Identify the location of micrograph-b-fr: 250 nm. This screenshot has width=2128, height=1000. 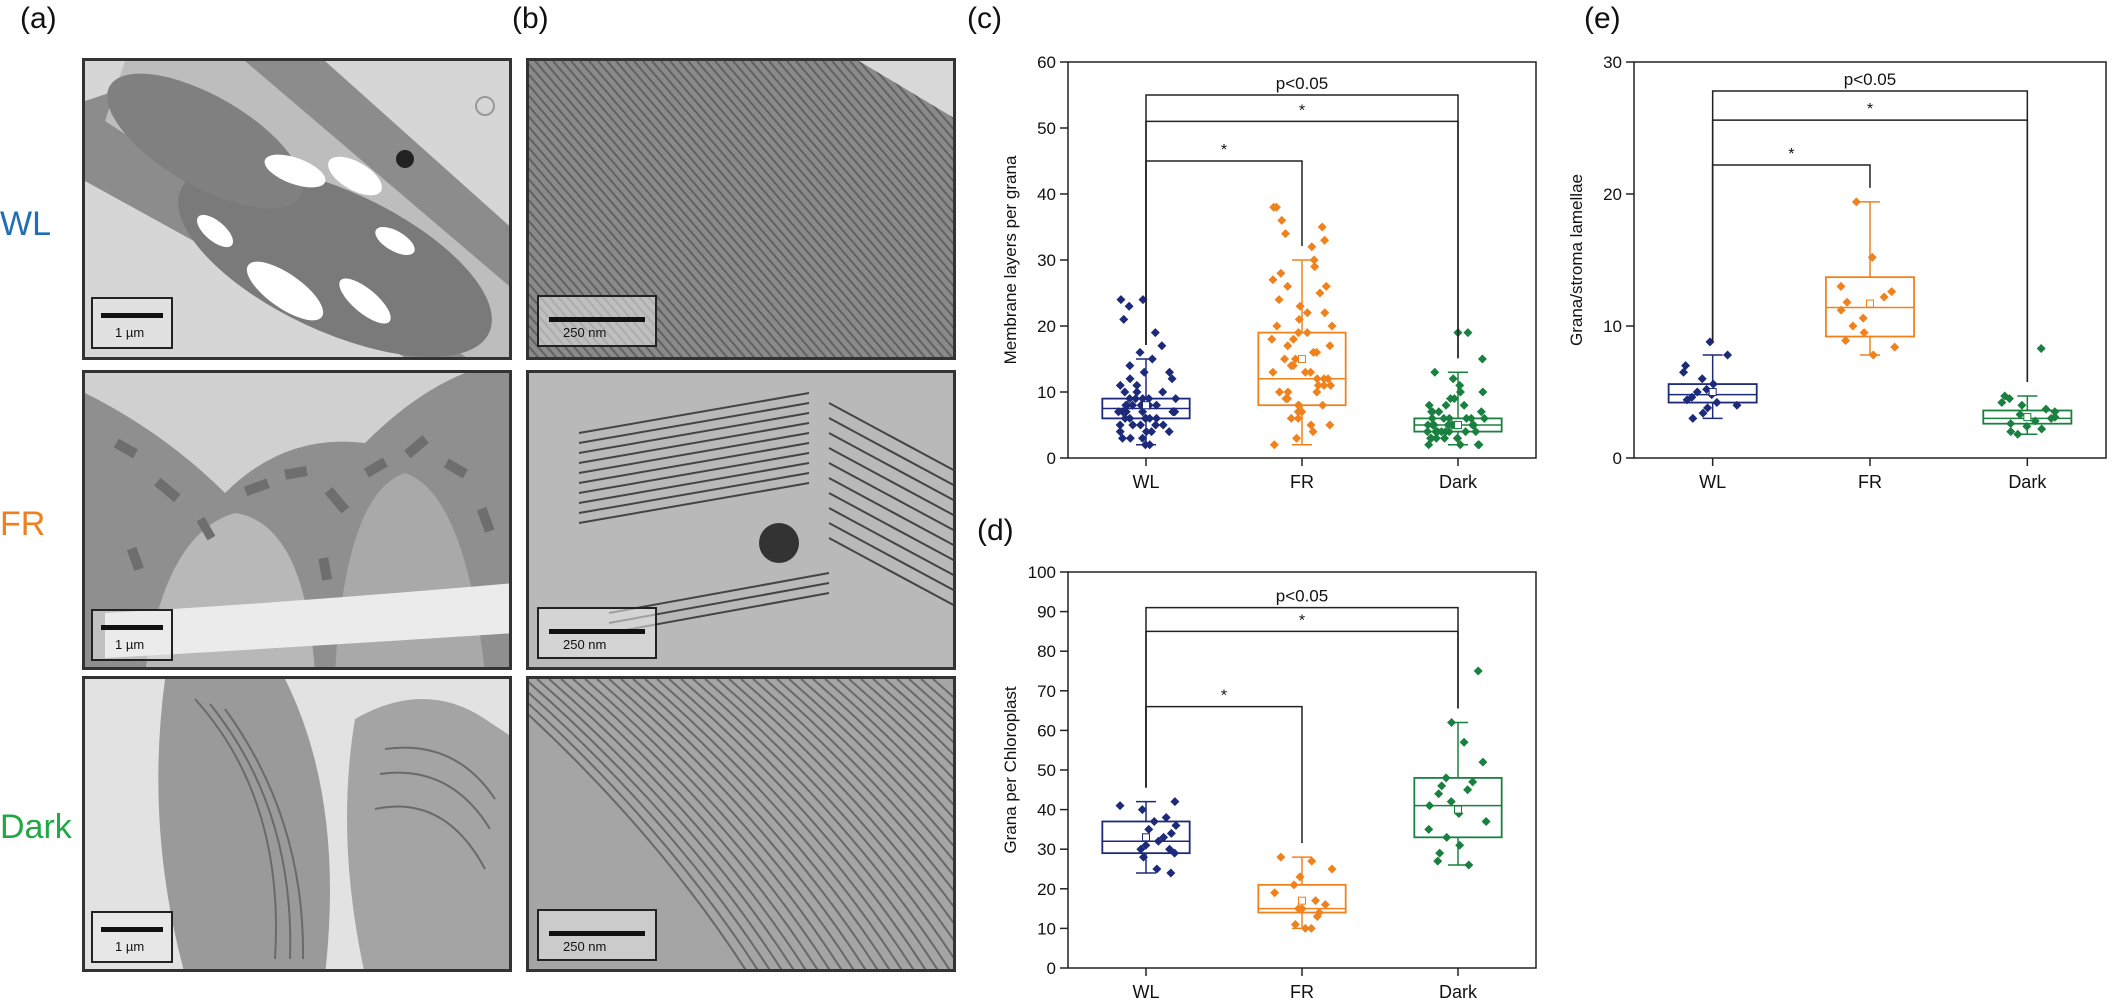
(741, 520).